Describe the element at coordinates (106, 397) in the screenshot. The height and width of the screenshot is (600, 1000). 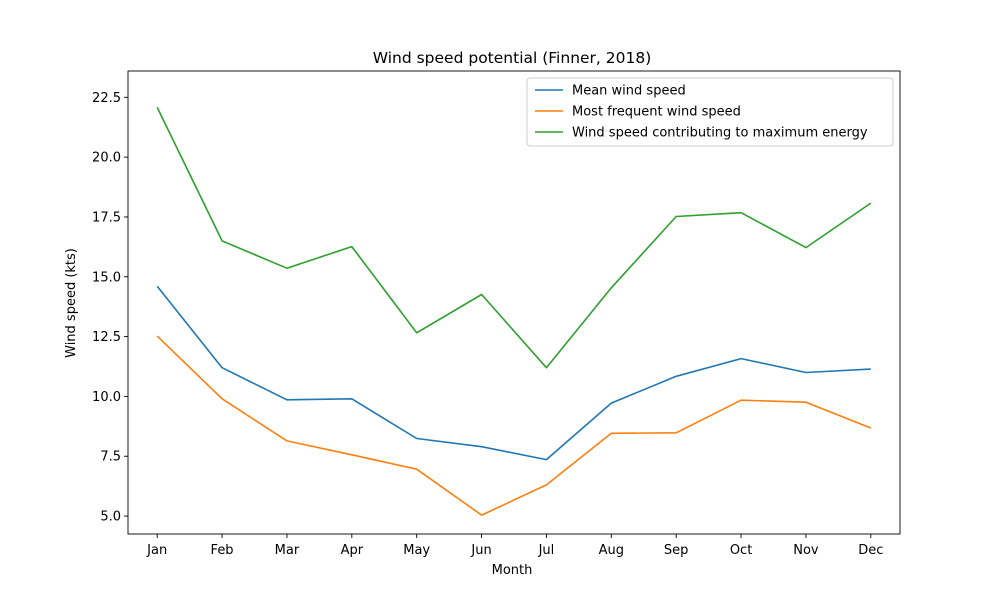
I see `y-tick-label: 10.0` at that location.